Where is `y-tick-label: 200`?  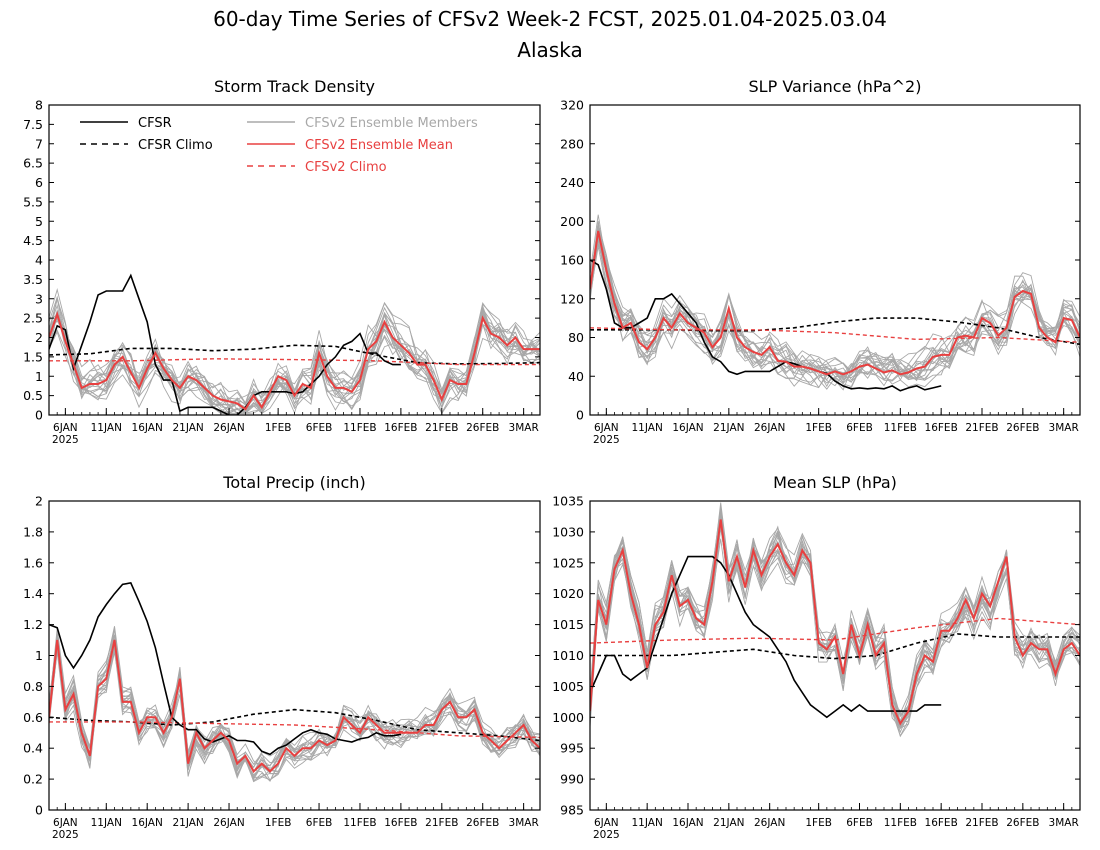
y-tick-label: 200 is located at coordinates (572, 221).